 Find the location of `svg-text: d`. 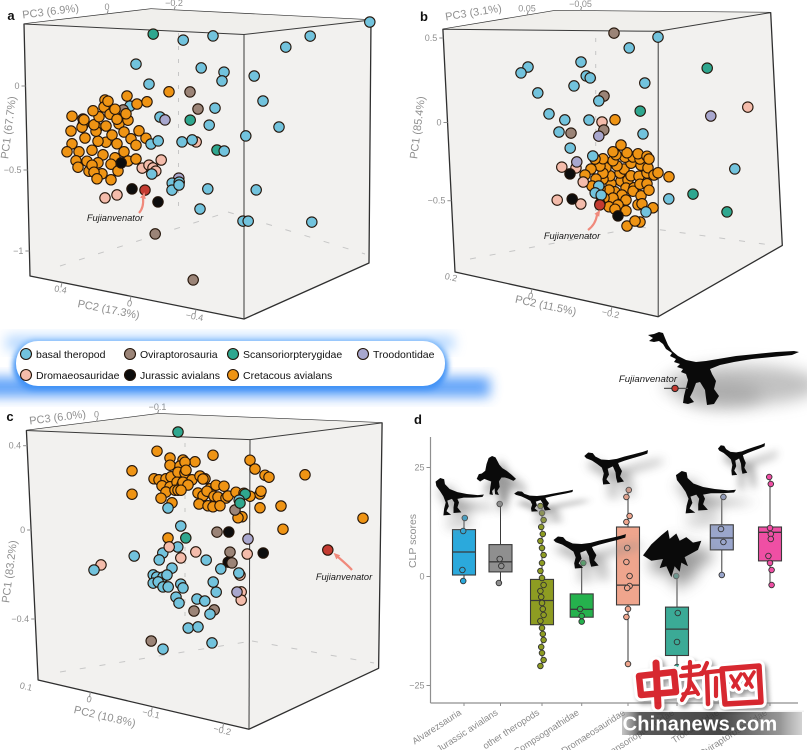

svg-text: d is located at coordinates (418, 419).